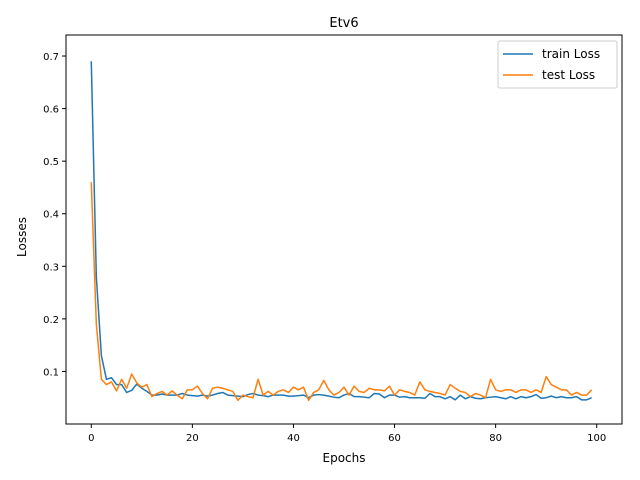 This screenshot has height=480, width=640. What do you see at coordinates (51, 372) in the screenshot?
I see `y-tick-label: 0.1` at bounding box center [51, 372].